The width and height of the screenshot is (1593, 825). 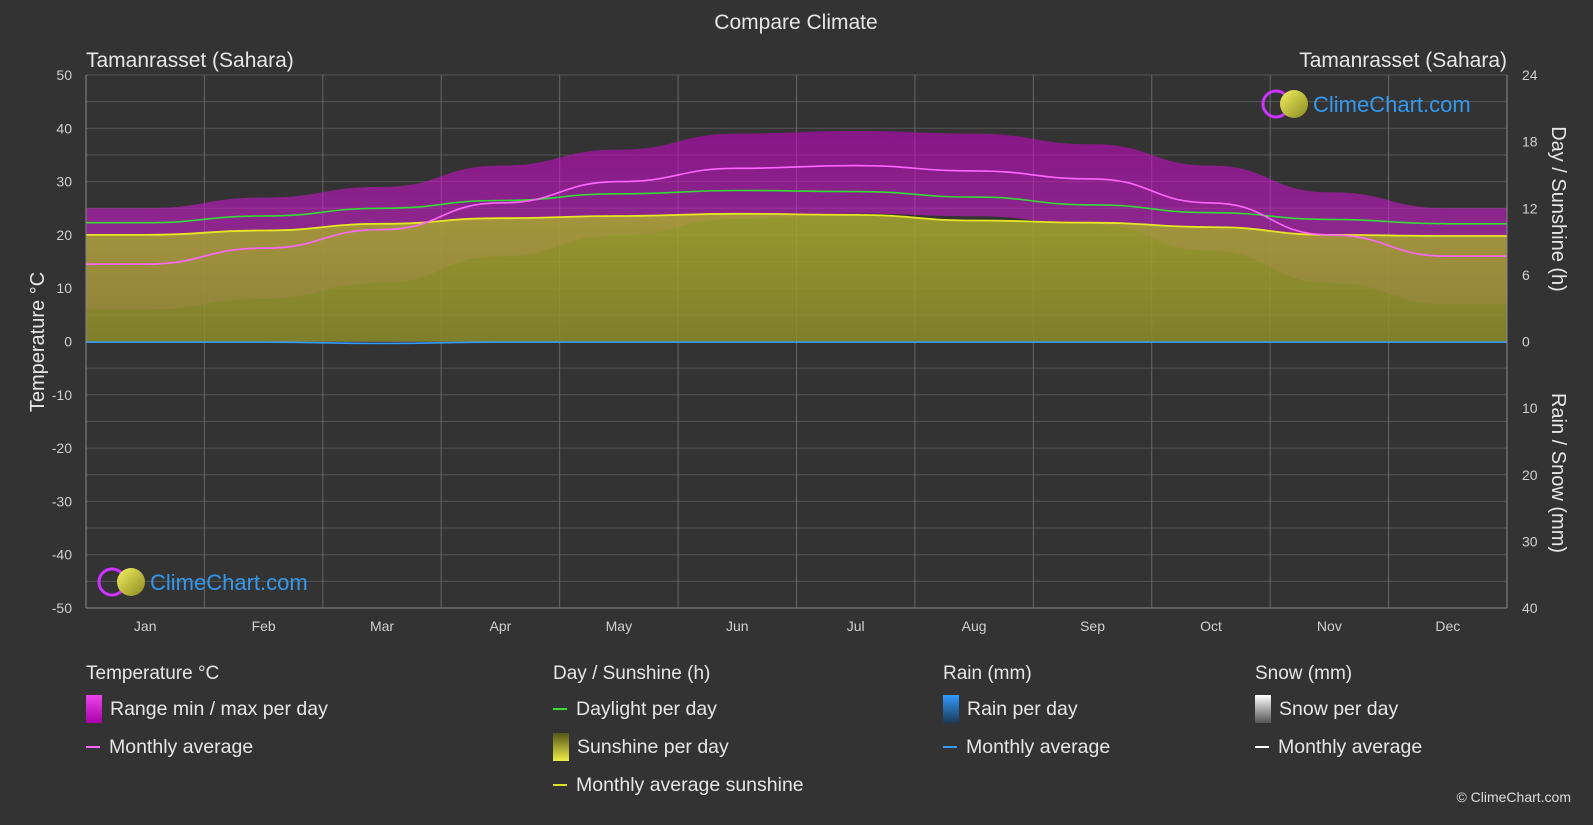 I want to click on daylight-line, so click(x=796, y=207).